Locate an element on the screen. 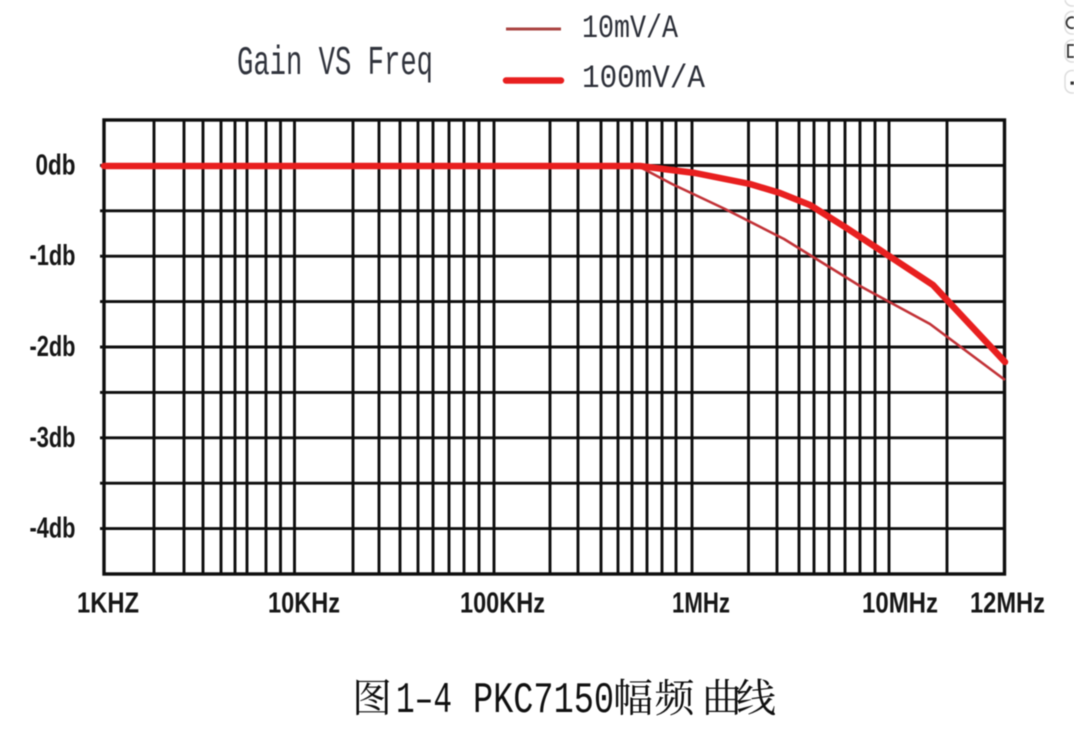  svg-text: 1KHZ is located at coordinates (108, 604).